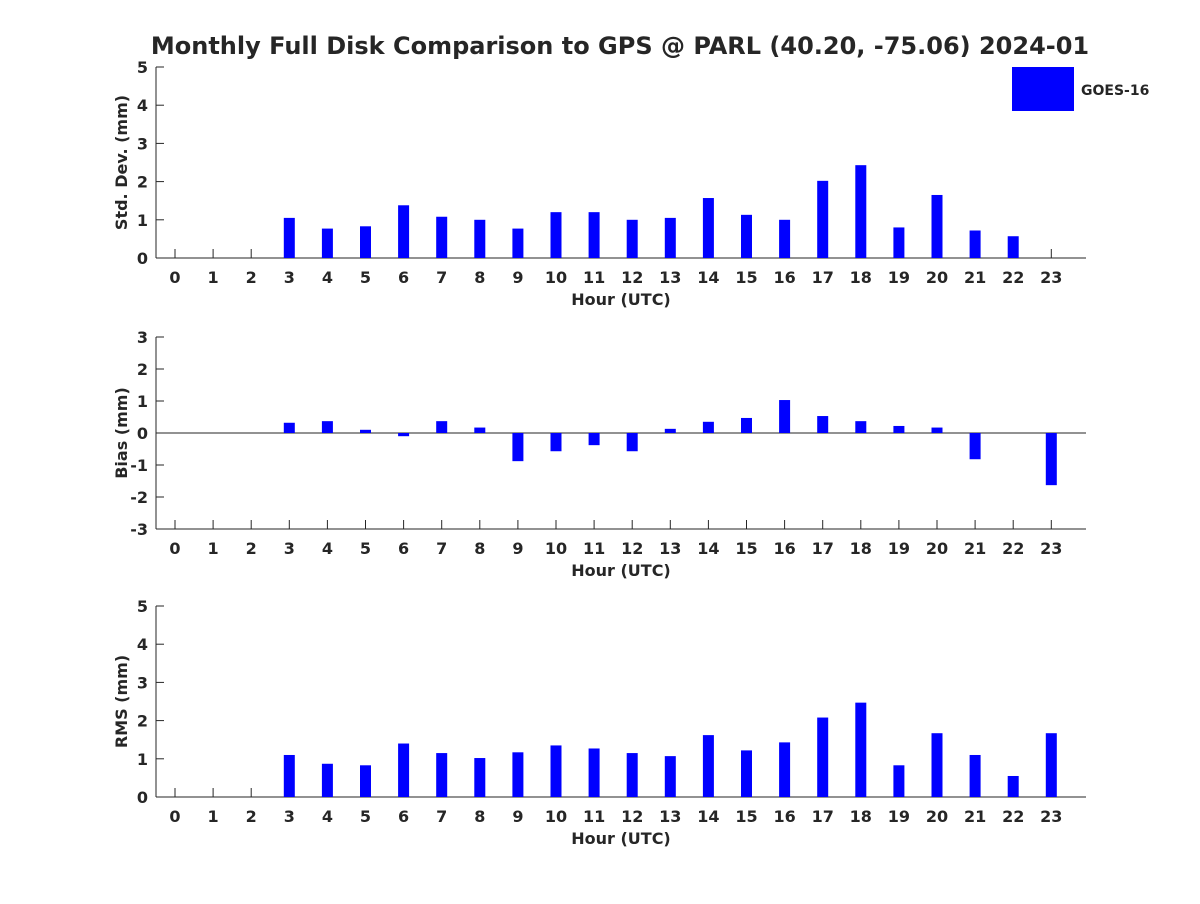 This screenshot has height=904, width=1200. What do you see at coordinates (1080, 89) in the screenshot?
I see `legend: GOES-16` at bounding box center [1080, 89].